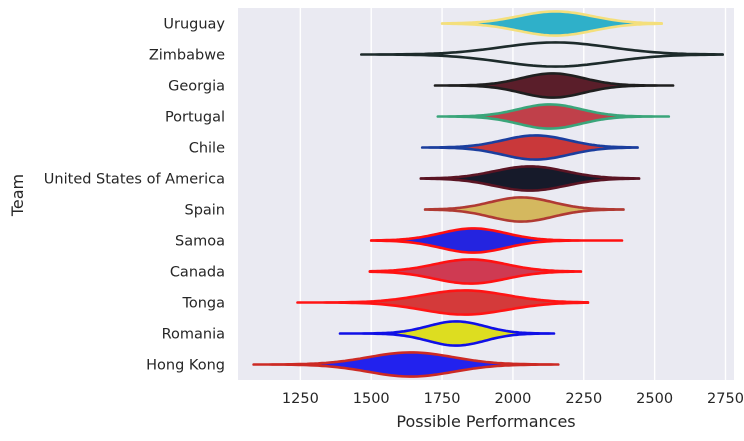 The image size is (744, 441). I want to click on x-tick-label: 2250, so click(583, 399).